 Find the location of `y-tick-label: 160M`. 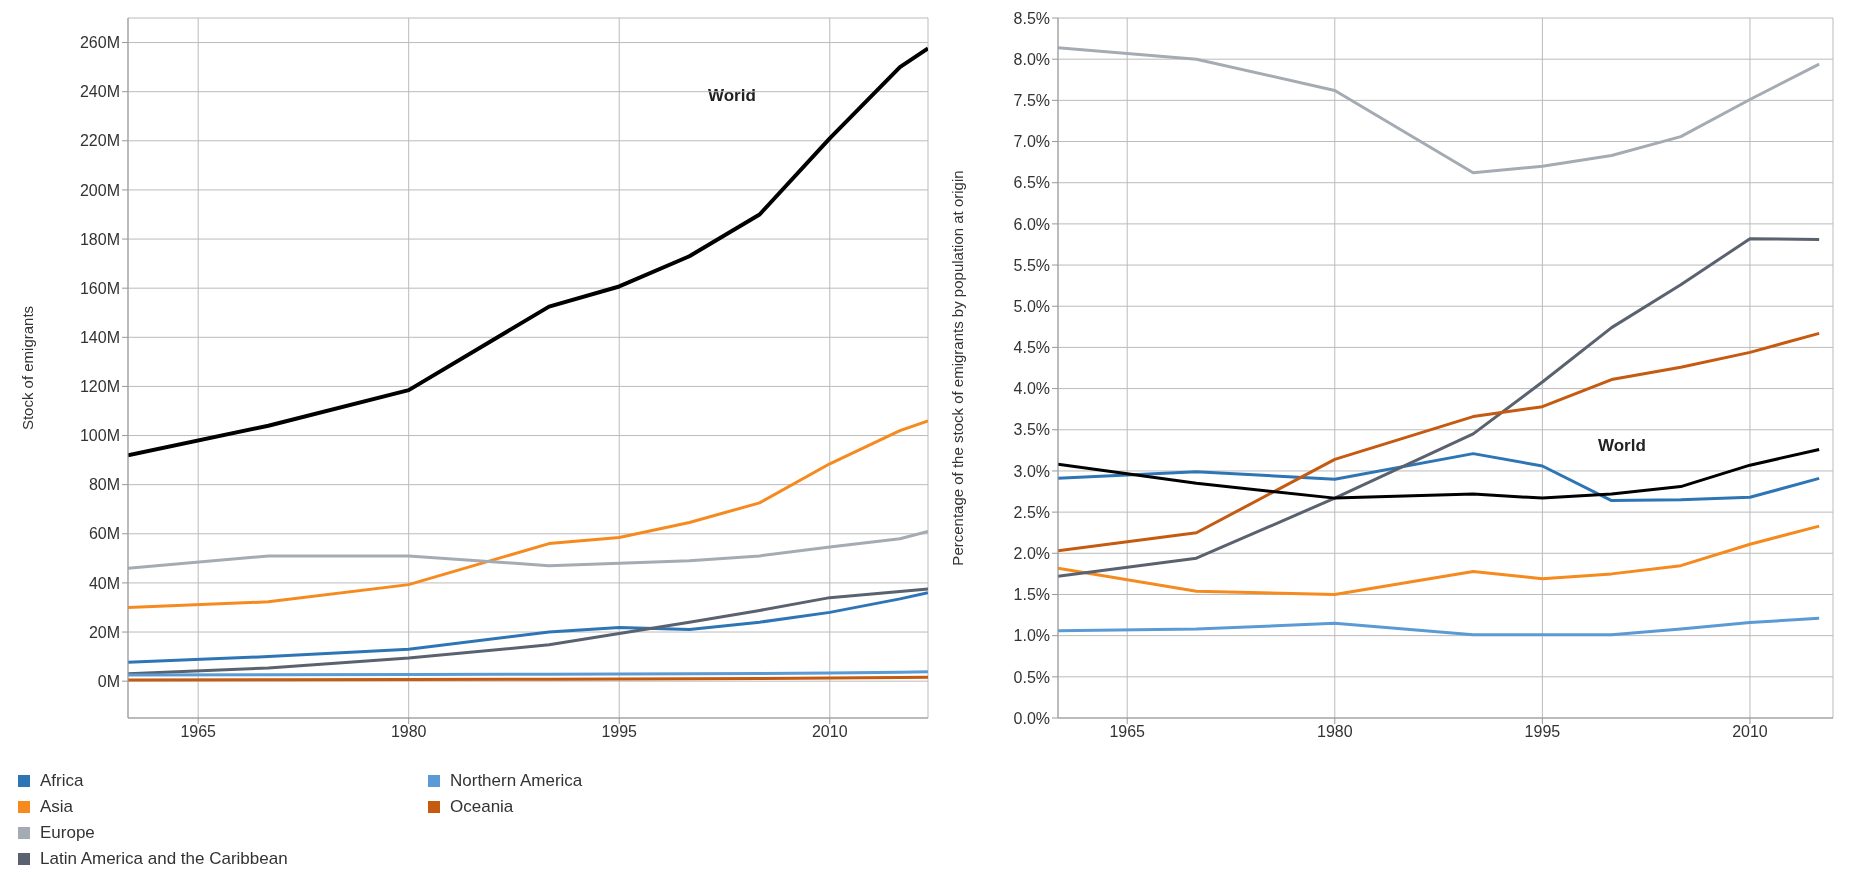

y-tick-label: 160M is located at coordinates (99, 288).